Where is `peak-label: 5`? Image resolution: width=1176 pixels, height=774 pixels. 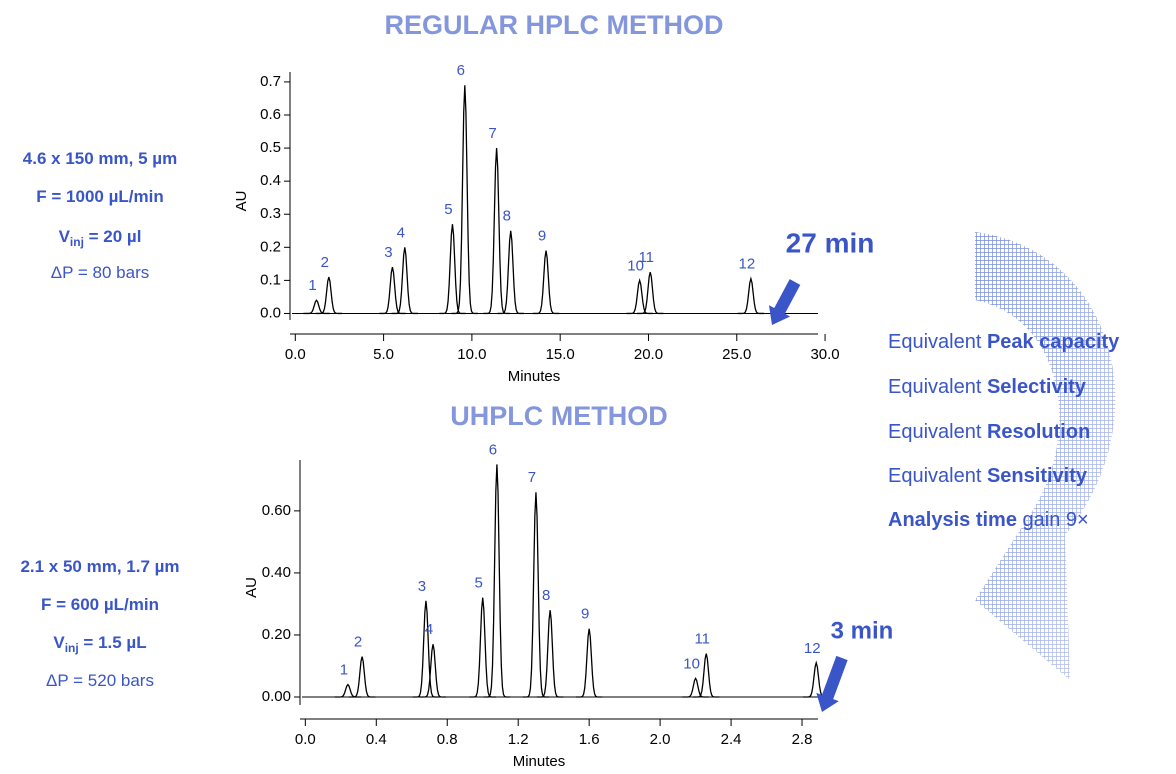 peak-label: 5 is located at coordinates (479, 583).